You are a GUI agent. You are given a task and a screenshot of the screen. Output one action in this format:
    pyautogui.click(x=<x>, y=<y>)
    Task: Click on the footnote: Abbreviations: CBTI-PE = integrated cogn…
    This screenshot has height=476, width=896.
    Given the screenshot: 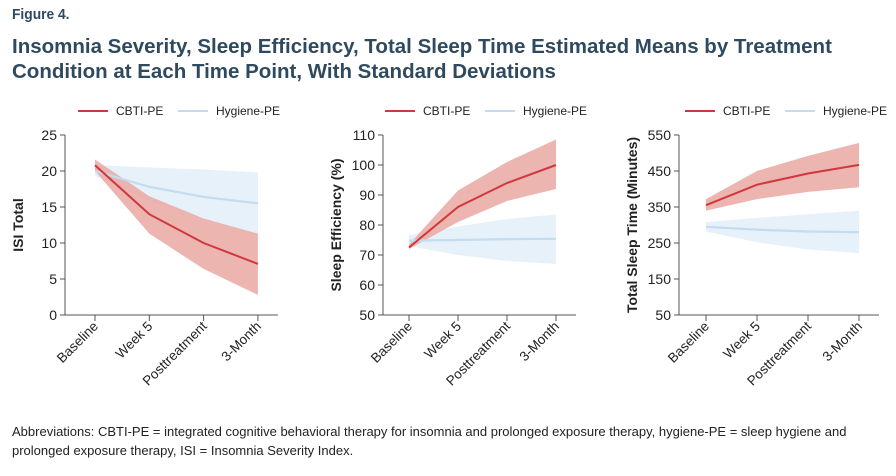 What is the action you would take?
    pyautogui.click(x=429, y=441)
    